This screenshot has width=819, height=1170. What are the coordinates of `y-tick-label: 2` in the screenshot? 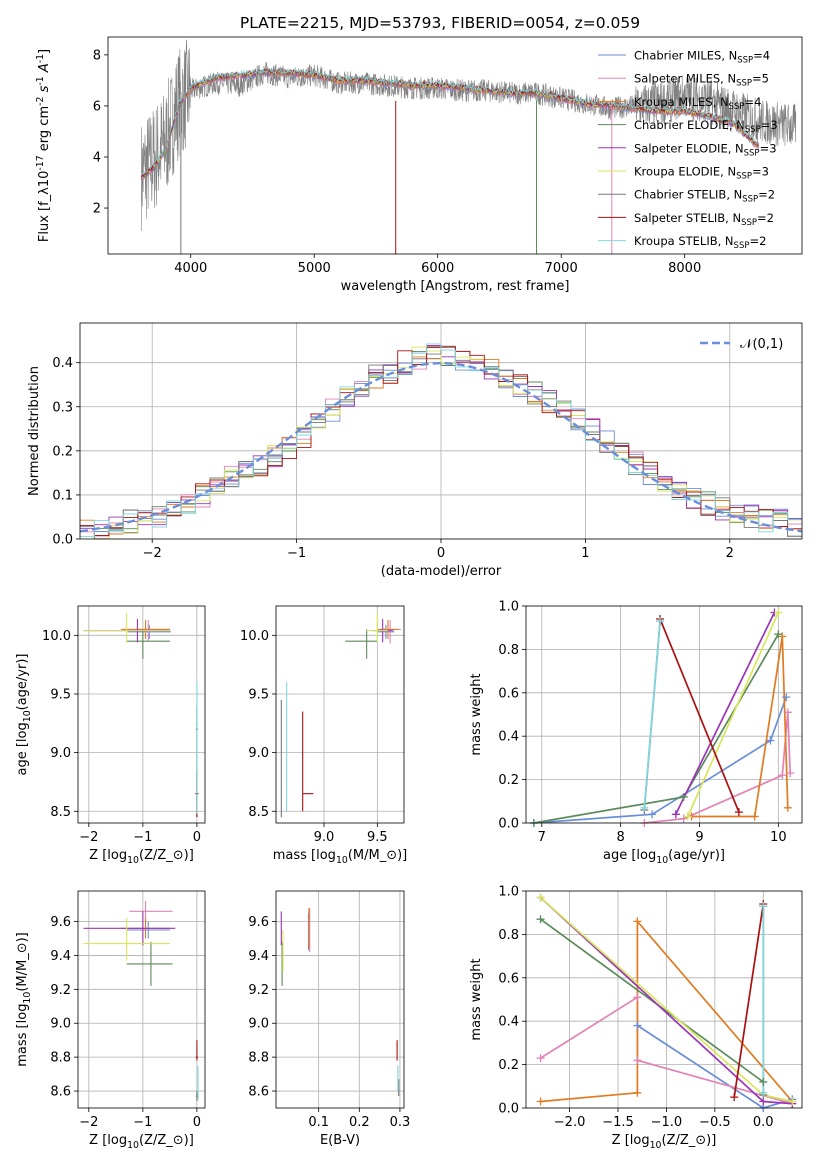 It's located at (97, 209).